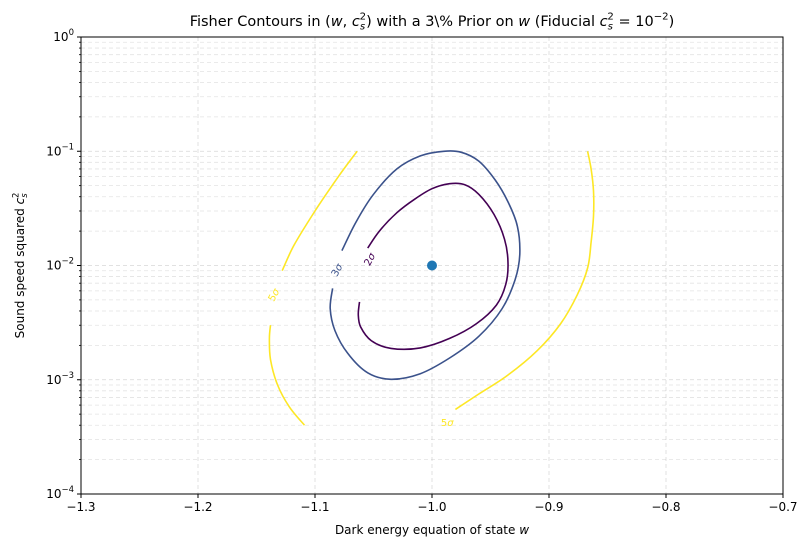 The height and width of the screenshot is (550, 809). I want to click on x-tick-label: −0.9, so click(548, 507).